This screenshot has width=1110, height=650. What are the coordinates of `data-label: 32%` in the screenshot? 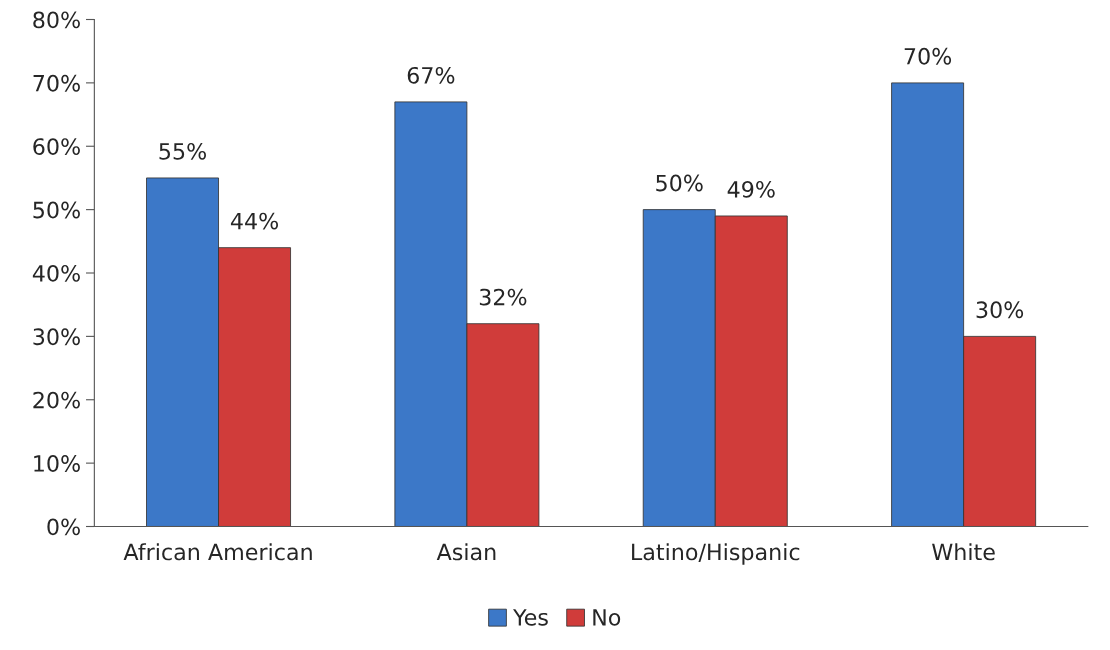 It's located at (503, 297).